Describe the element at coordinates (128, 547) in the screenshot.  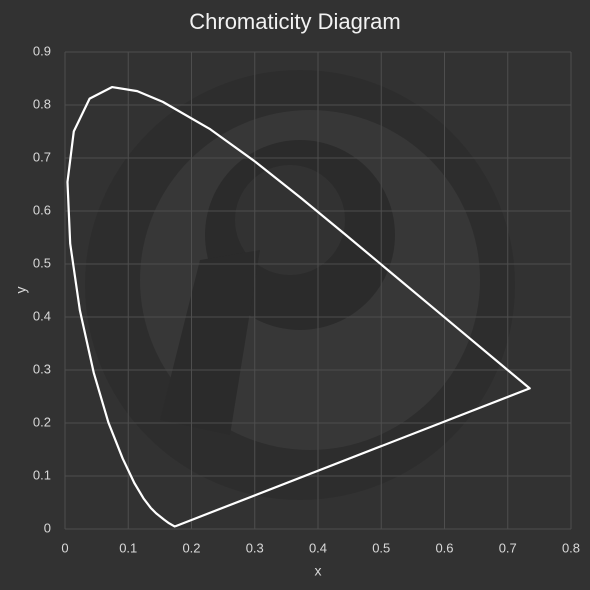
I see `x-tick-label: 0.1` at that location.